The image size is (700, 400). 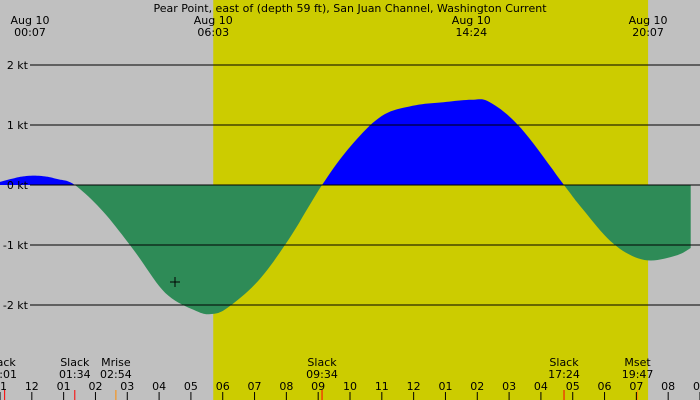 What do you see at coordinates (564, 374) in the screenshot?
I see `event-time: 17:24` at bounding box center [564, 374].